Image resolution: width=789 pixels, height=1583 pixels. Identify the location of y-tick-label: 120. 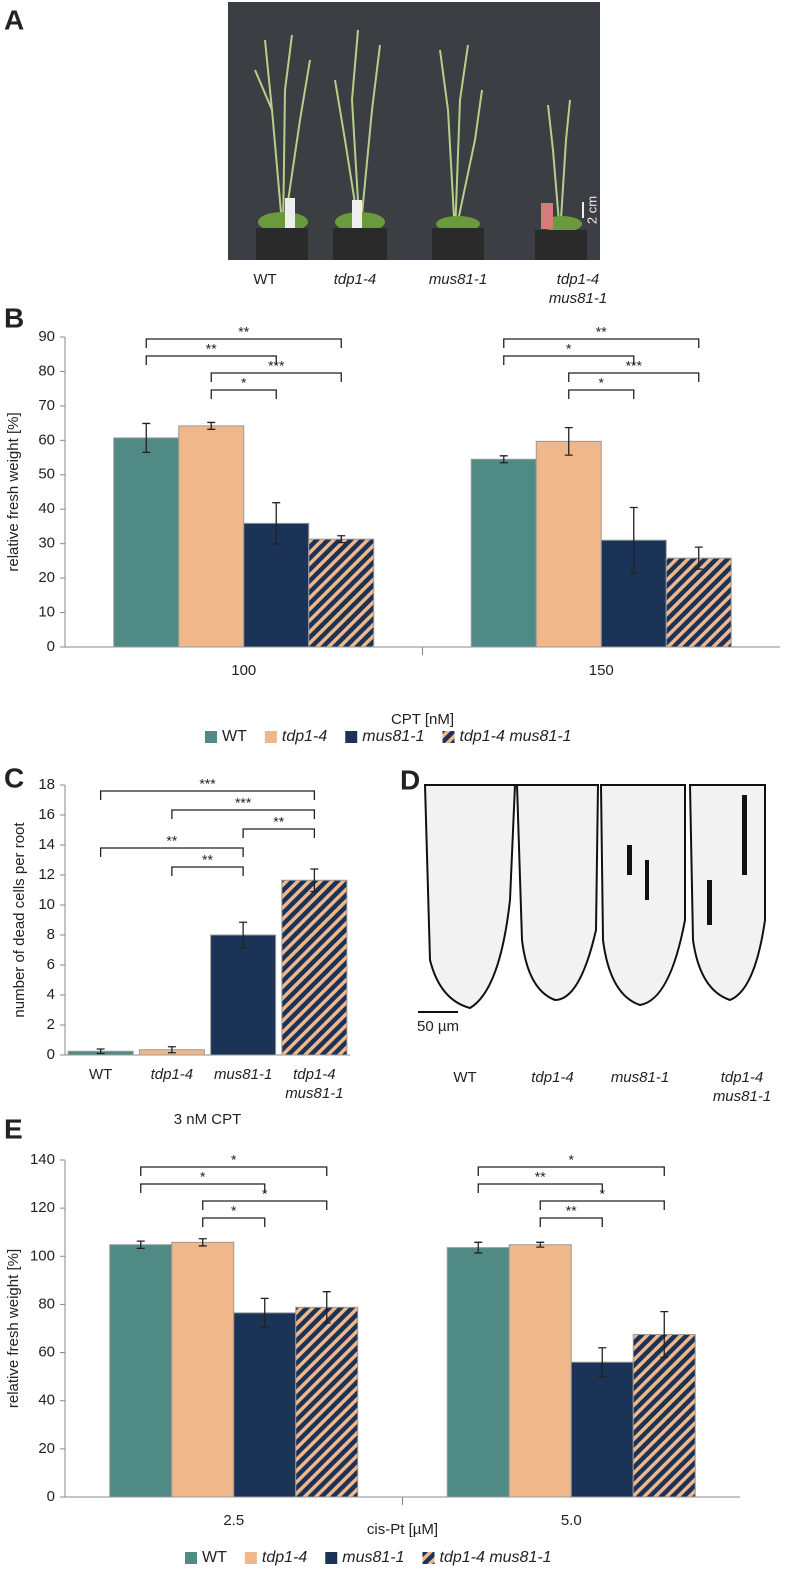
(42, 1207).